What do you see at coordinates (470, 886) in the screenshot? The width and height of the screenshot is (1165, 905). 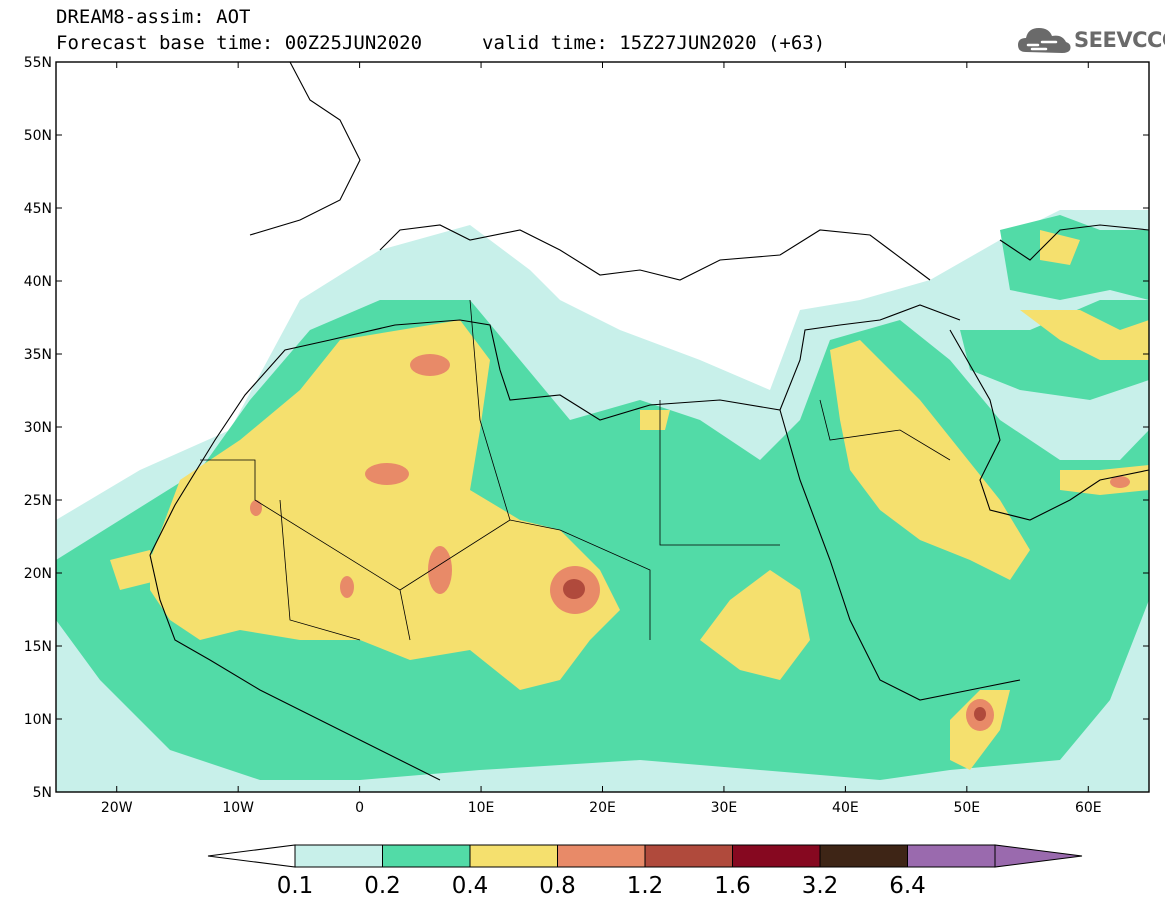 I see `colorbar-label: 0.4` at bounding box center [470, 886].